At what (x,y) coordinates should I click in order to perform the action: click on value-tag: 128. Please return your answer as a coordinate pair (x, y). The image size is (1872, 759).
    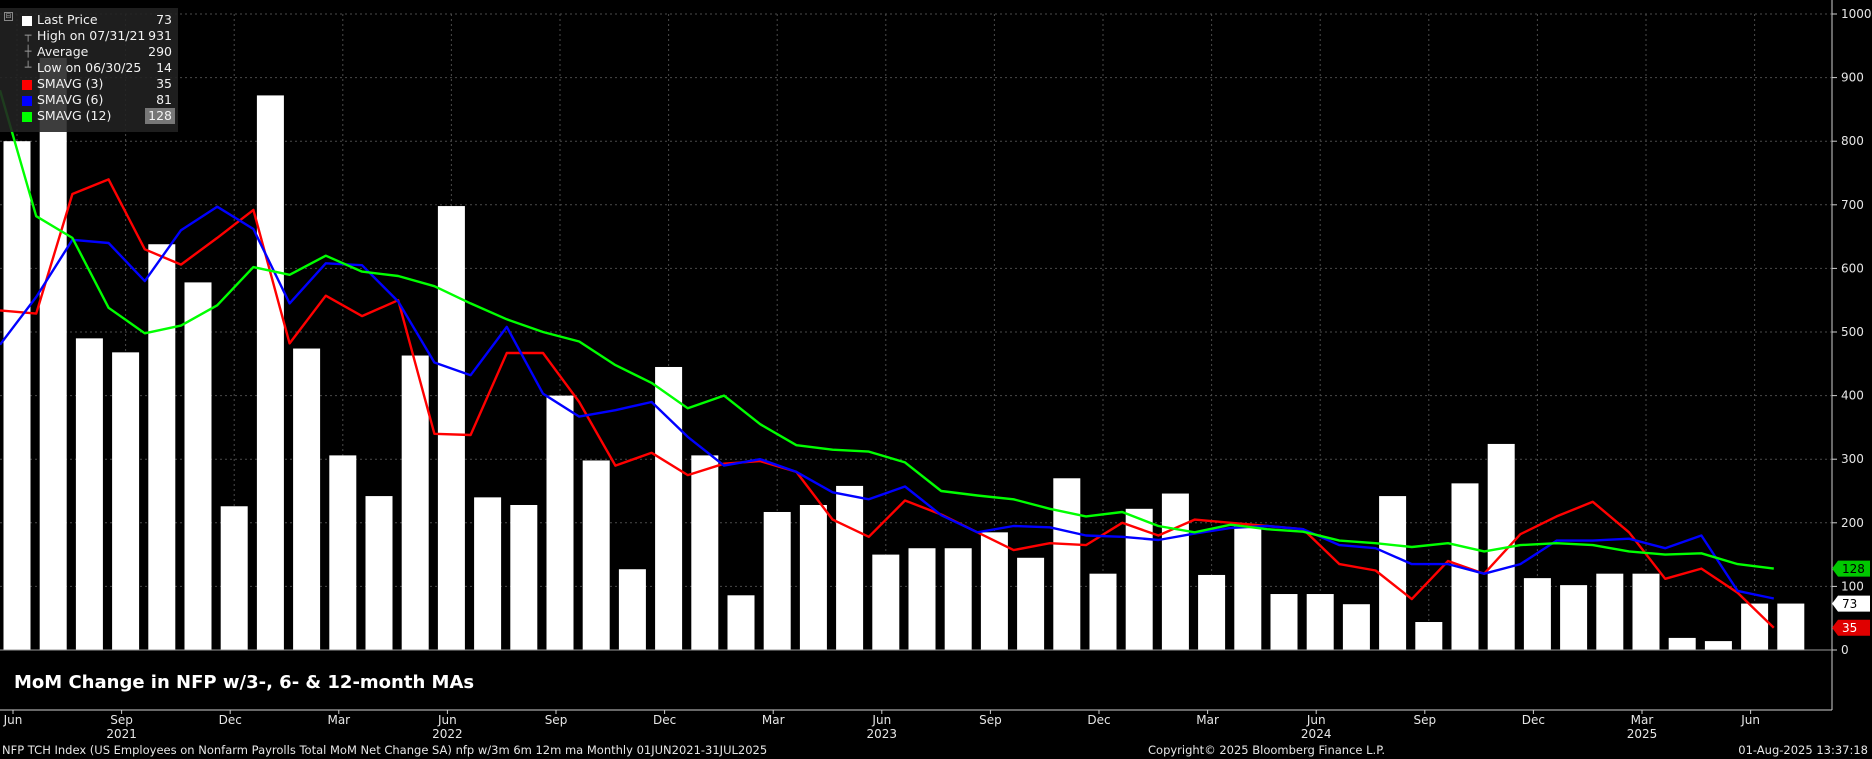
    Looking at the image, I should click on (1851, 568).